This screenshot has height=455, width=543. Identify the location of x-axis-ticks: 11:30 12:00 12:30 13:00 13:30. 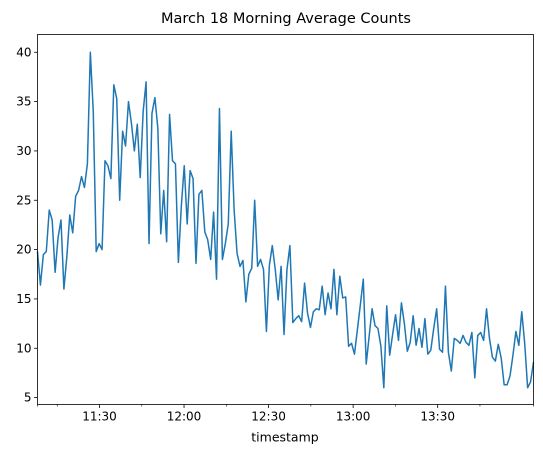
(285, 414).